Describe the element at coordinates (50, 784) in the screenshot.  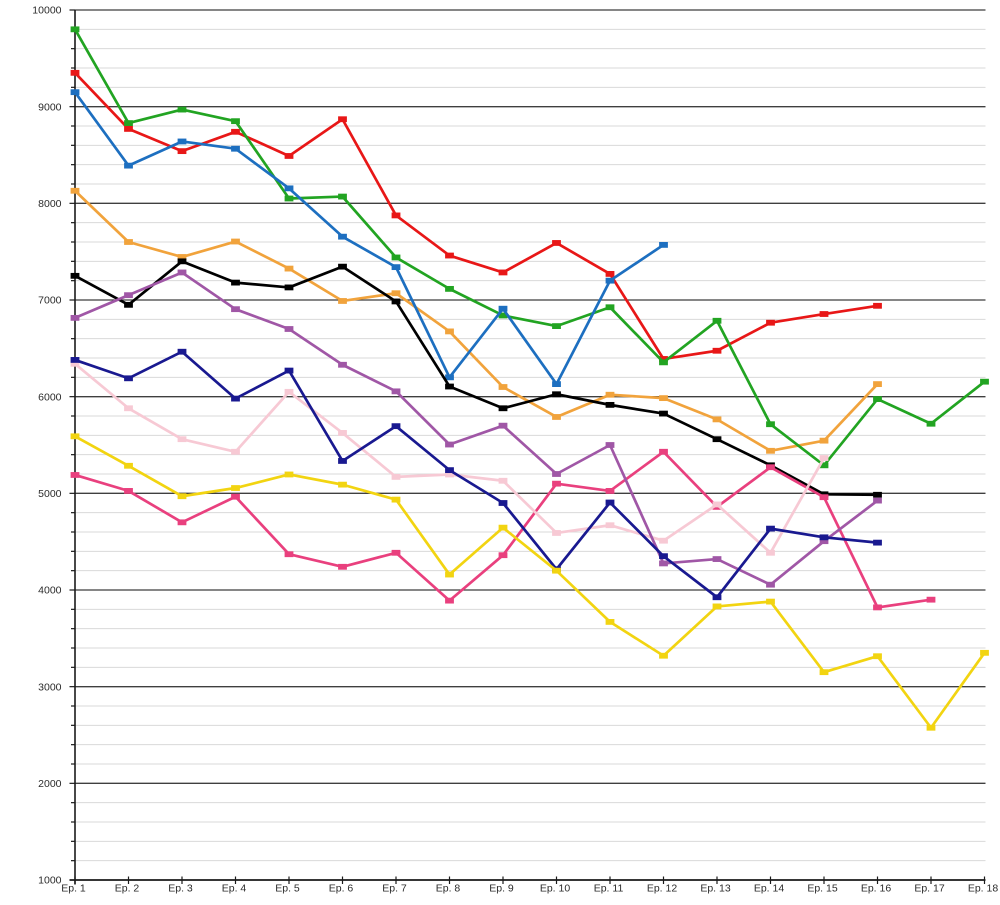
I see `svg-text: 2000` at that location.